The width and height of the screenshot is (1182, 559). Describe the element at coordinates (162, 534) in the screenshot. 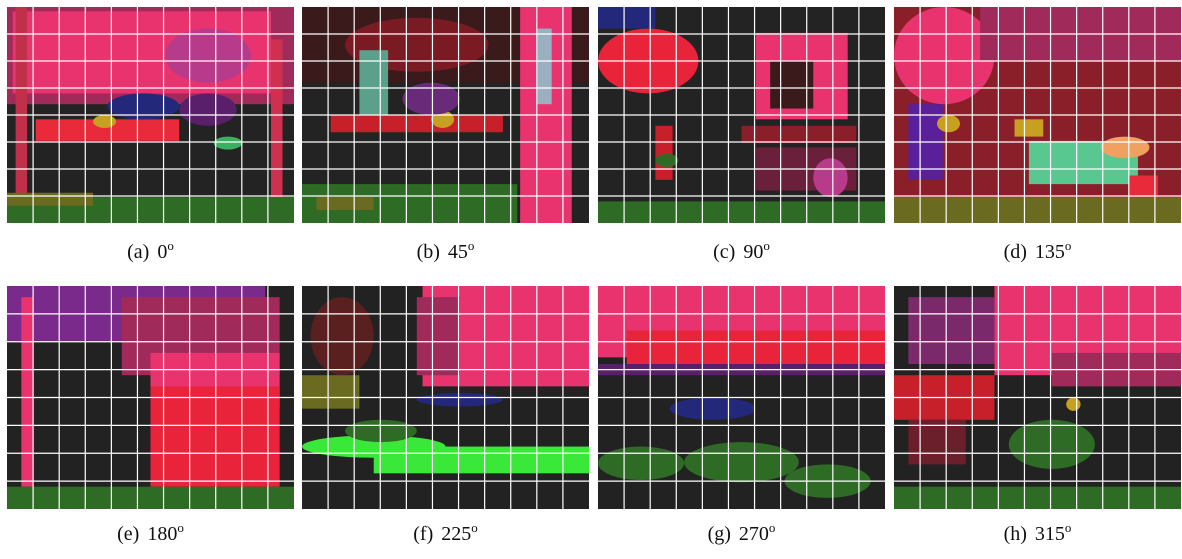

I see `caption-angle: 180` at that location.